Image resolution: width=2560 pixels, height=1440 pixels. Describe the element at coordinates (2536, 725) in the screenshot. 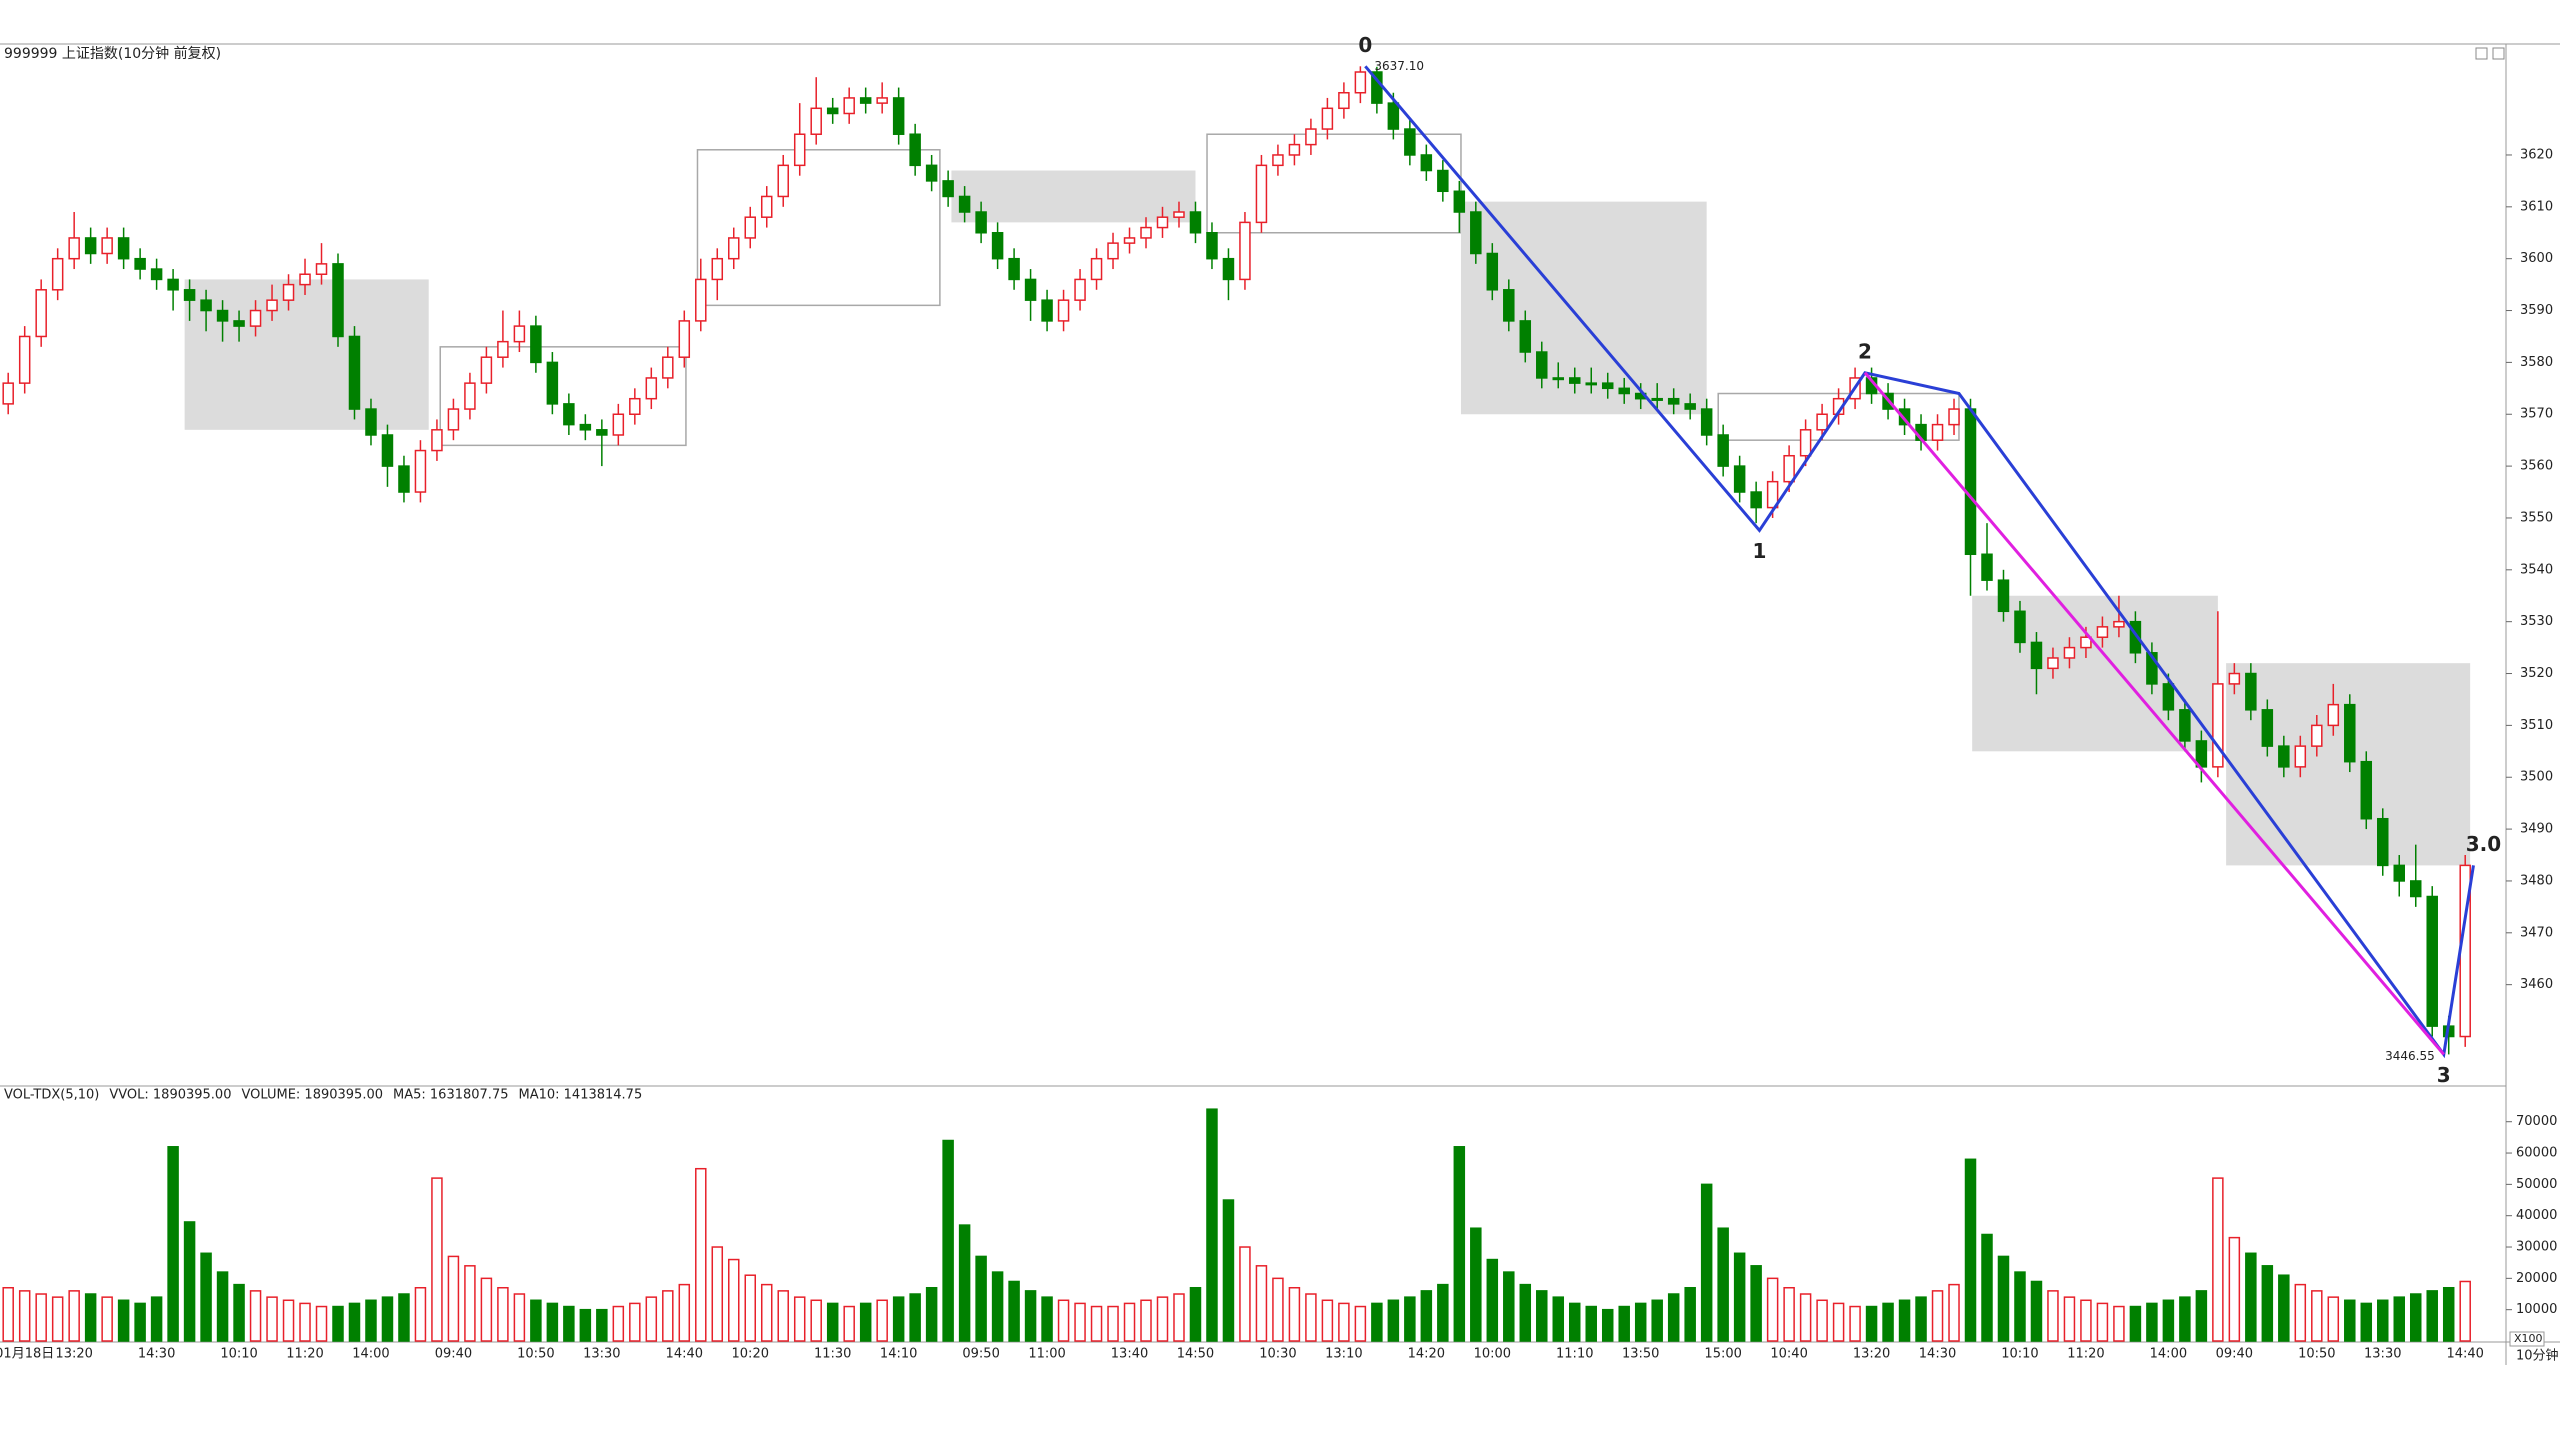

I see `y-tick-label: 3510` at that location.